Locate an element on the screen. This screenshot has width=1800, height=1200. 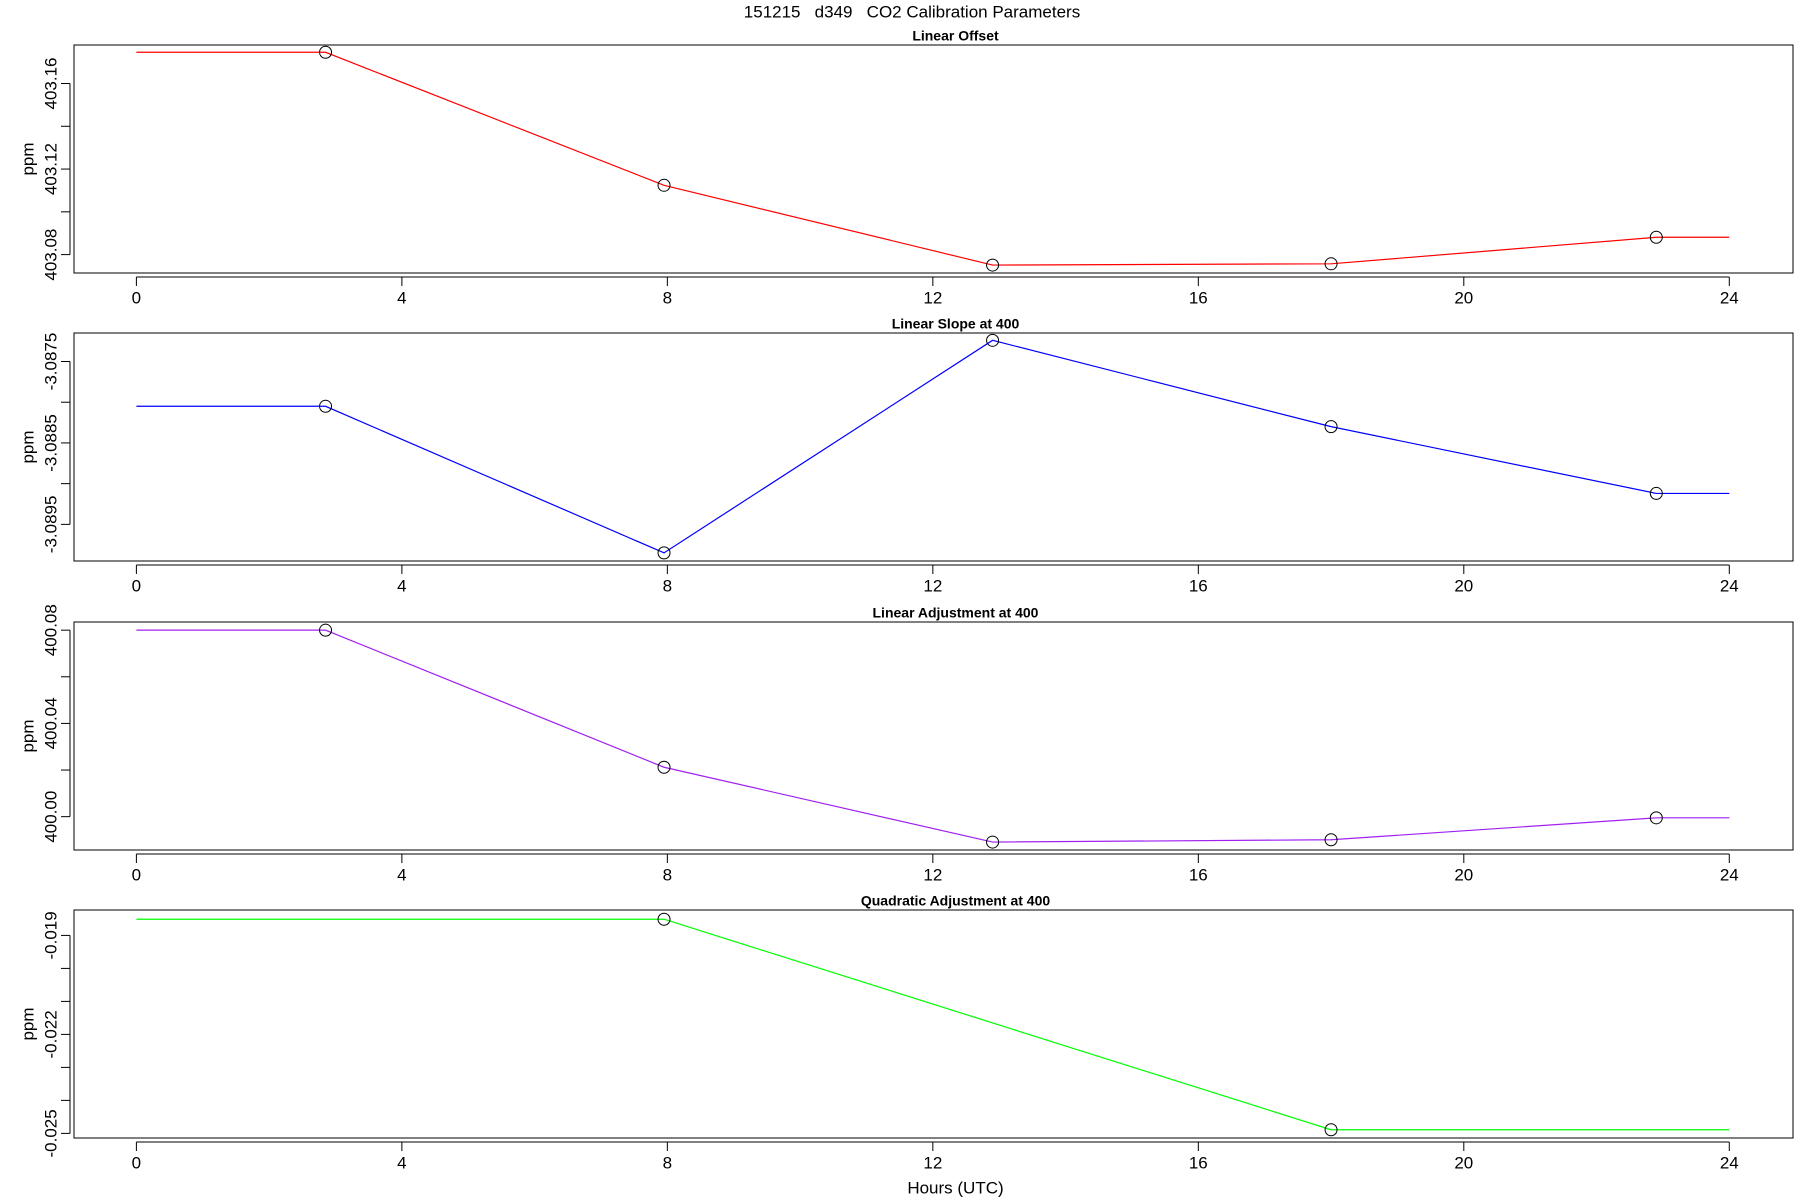
y-tick-label: 400.04 is located at coordinates (50, 723).